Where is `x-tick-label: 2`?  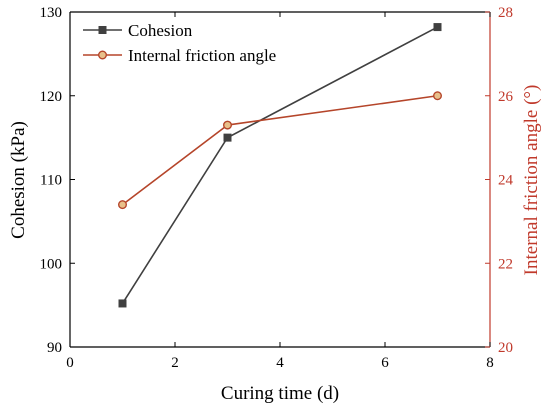 x-tick-label: 2 is located at coordinates (175, 363).